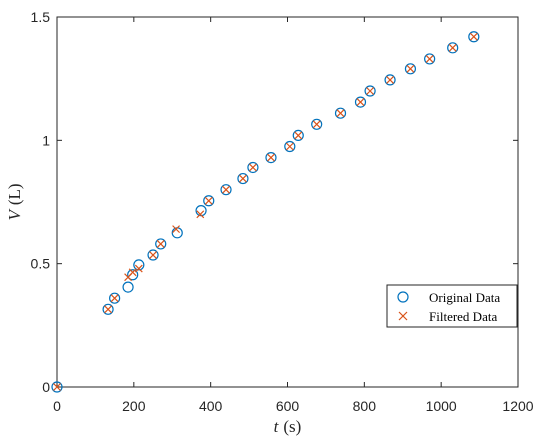 The image size is (550, 441). Describe the element at coordinates (288, 406) in the screenshot. I see `x-tick-label: 600` at that location.